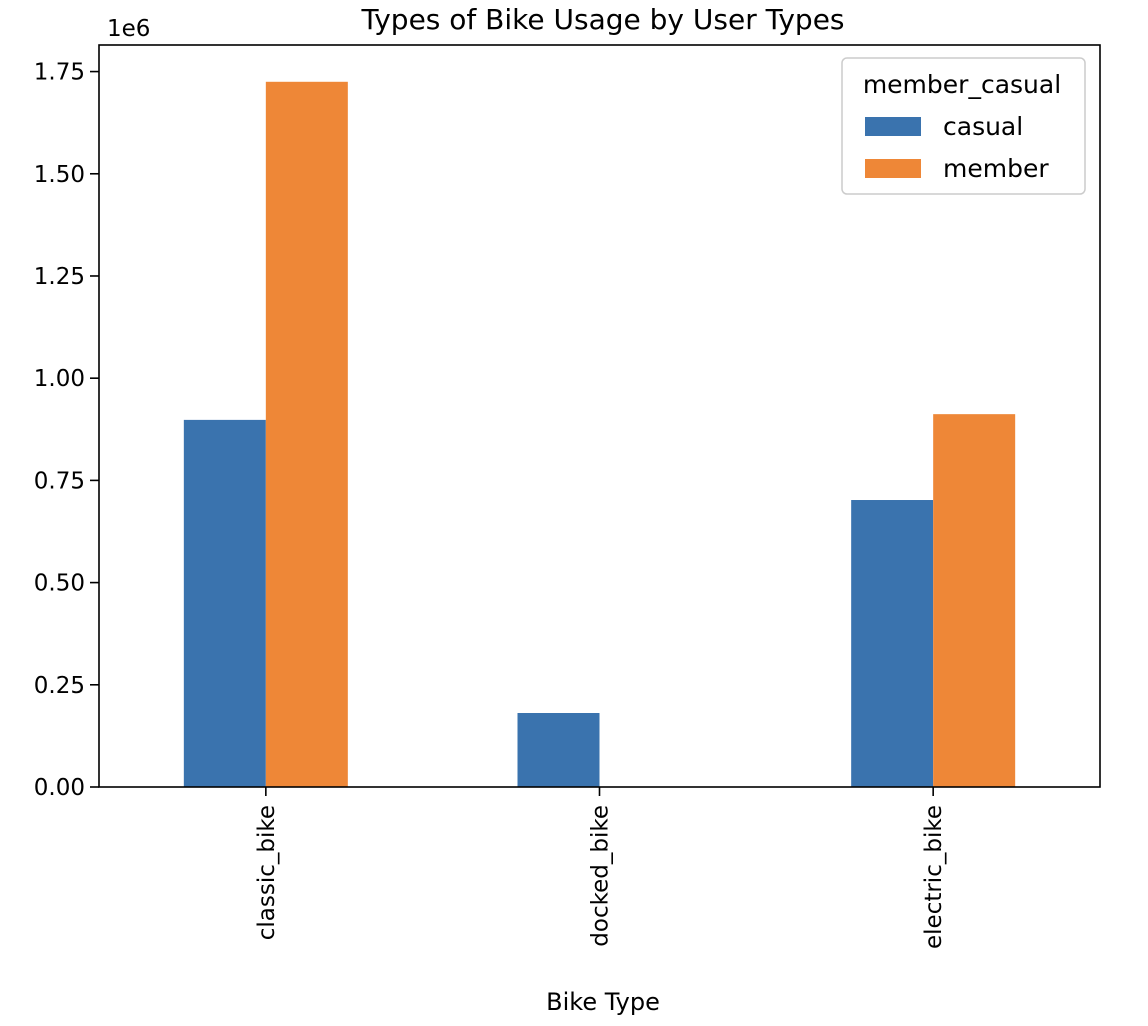 Image resolution: width=1148 pixels, height=1026 pixels. I want to click on legend-title: member_casual, so click(962, 84).